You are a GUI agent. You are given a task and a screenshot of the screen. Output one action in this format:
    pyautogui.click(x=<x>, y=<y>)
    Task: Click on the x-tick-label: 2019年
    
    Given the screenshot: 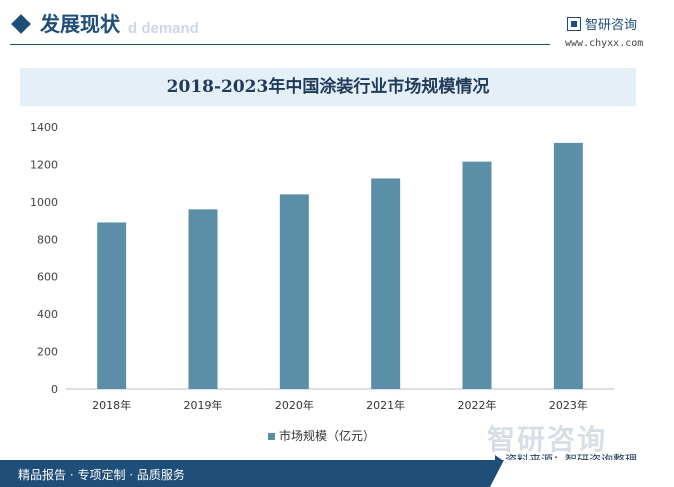 What is the action you would take?
    pyautogui.click(x=203, y=405)
    